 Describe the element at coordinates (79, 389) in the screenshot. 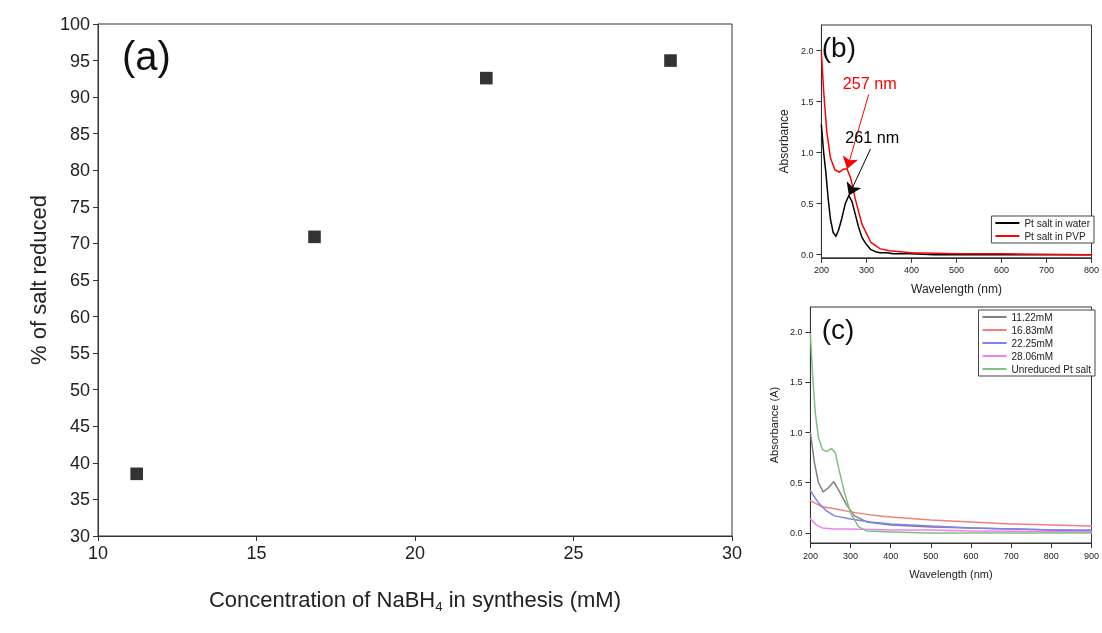

I see `y-tick-label: 50` at that location.